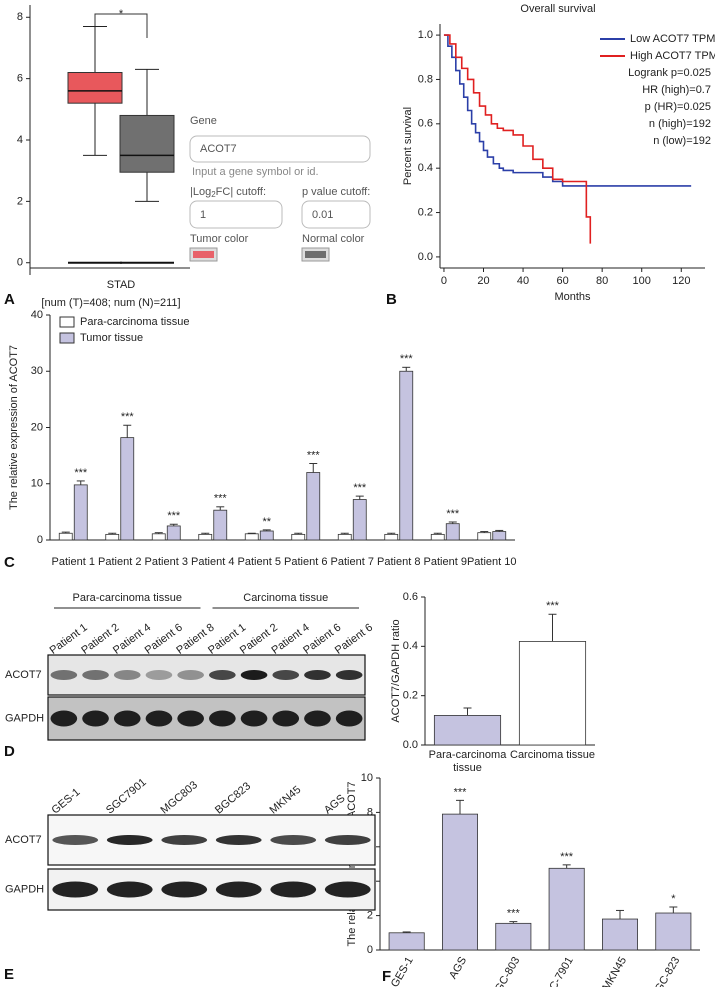 Image resolution: width=715 pixels, height=987 pixels. Describe the element at coordinates (335, 804) in the screenshot. I see `lane-label: AGS` at that location.